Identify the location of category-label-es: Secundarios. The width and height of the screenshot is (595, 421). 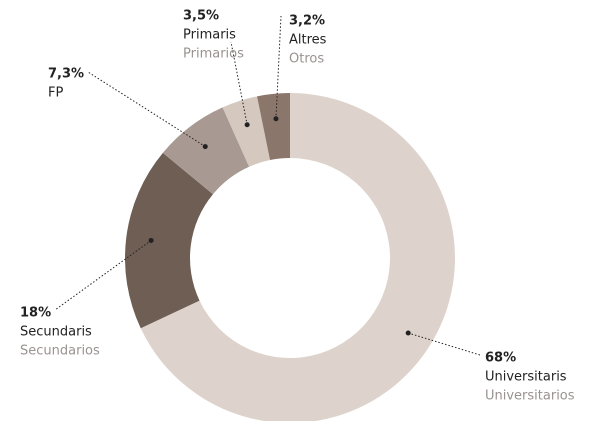
(60, 351).